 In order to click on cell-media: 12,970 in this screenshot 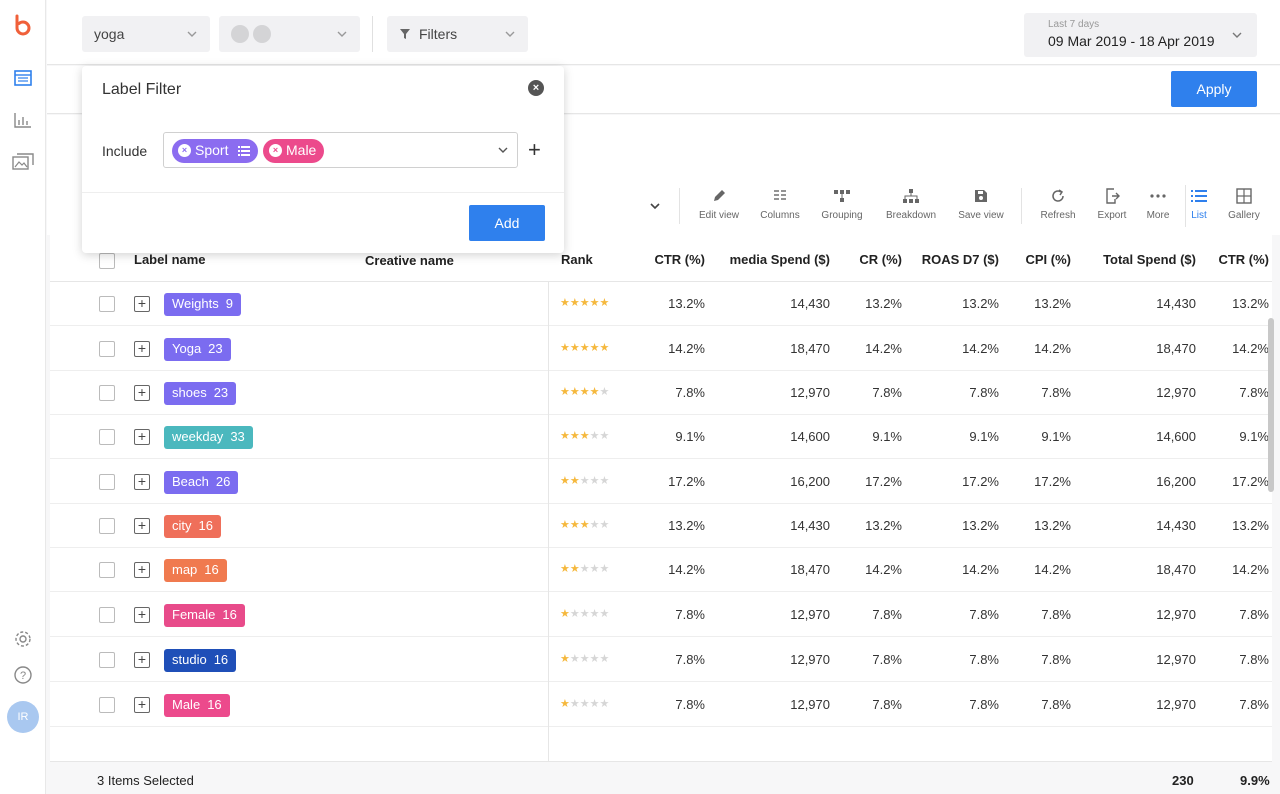, I will do `click(810, 704)`.